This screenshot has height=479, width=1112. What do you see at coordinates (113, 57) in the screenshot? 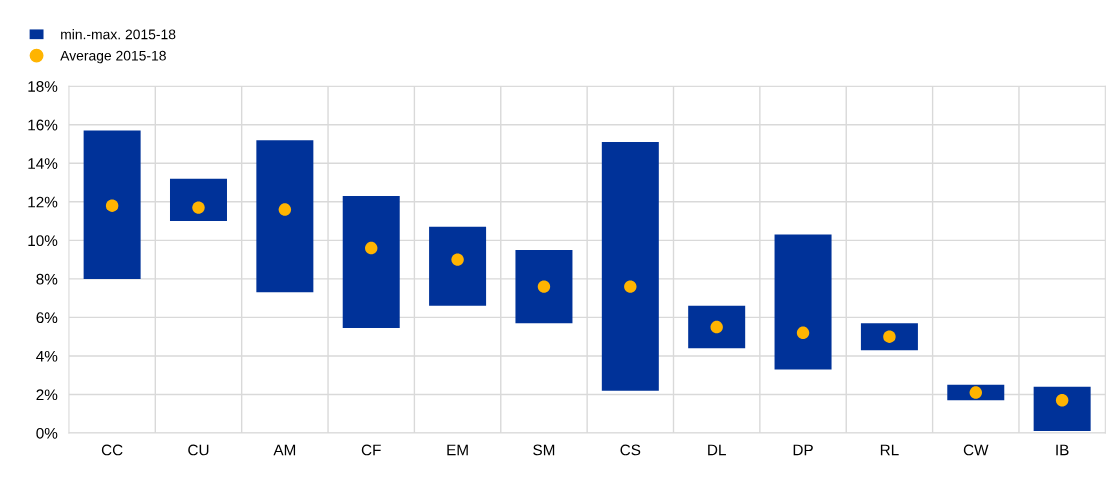
I see `legend-label: Average 2015-18` at bounding box center [113, 57].